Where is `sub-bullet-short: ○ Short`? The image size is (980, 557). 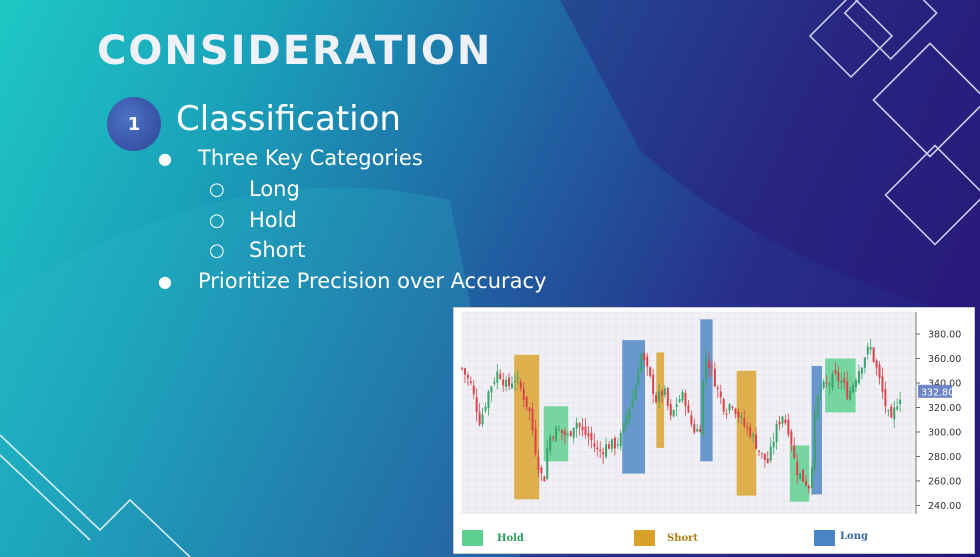
sub-bullet-short: ○ Short is located at coordinates (257, 250).